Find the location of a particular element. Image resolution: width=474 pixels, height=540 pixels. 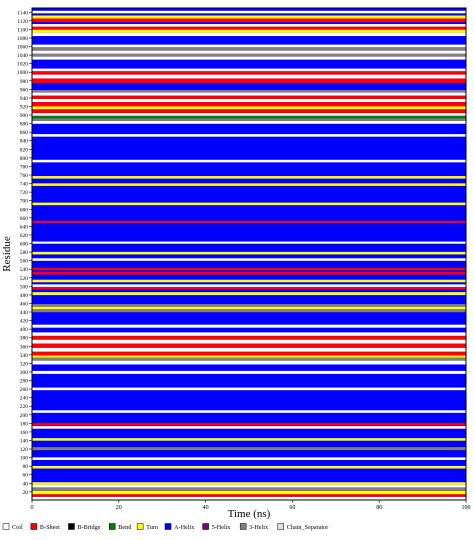

y-tick-label: 220 is located at coordinates (24, 407).